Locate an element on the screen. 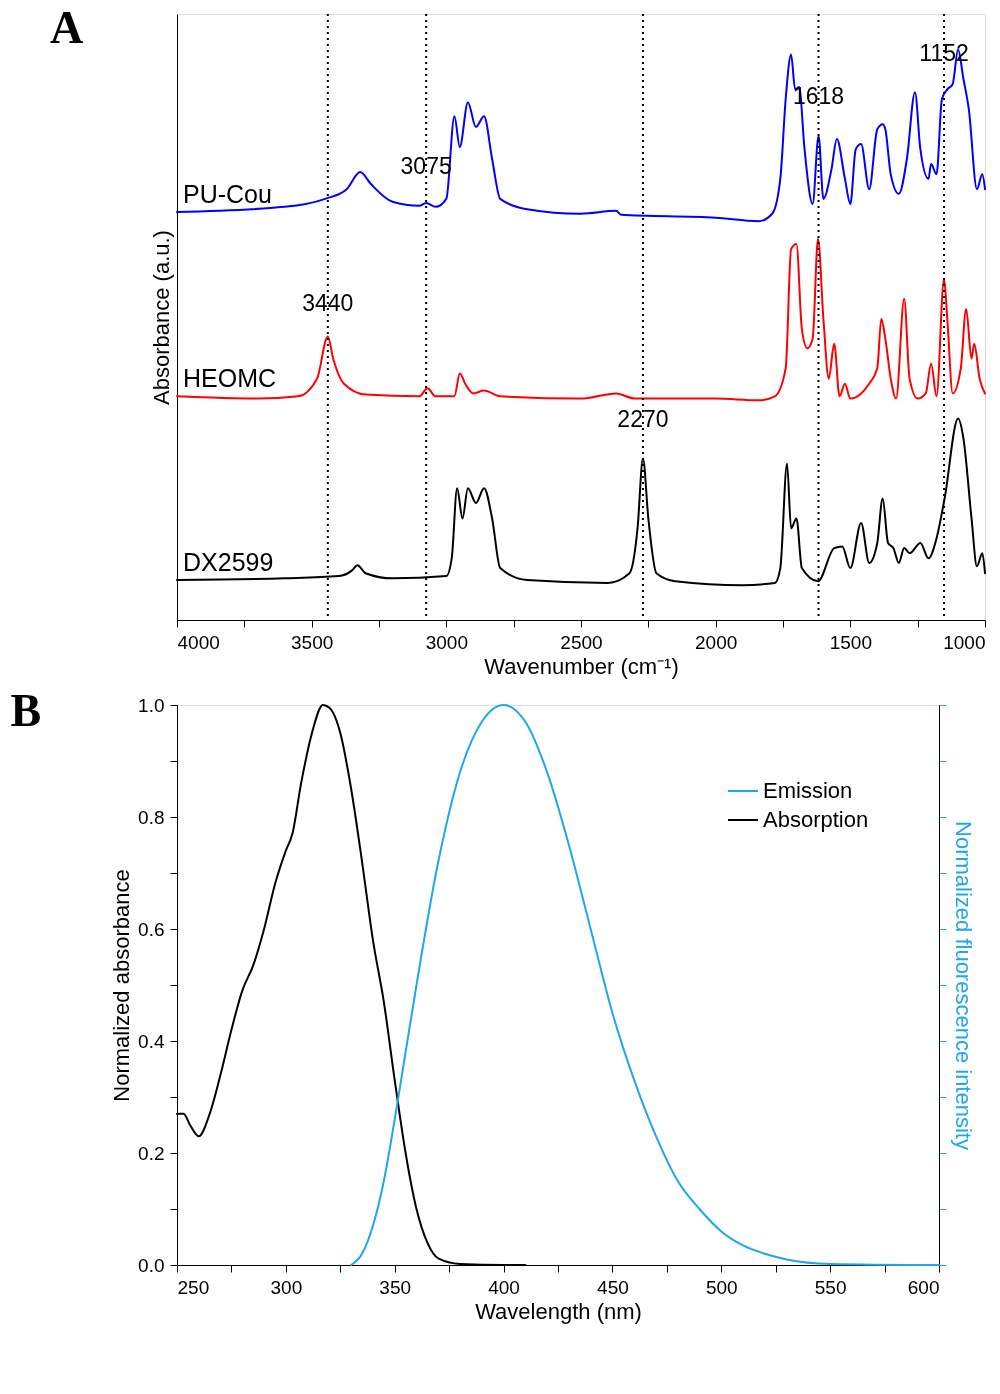  y-tick-label: 0.0 is located at coordinates (151, 1265).